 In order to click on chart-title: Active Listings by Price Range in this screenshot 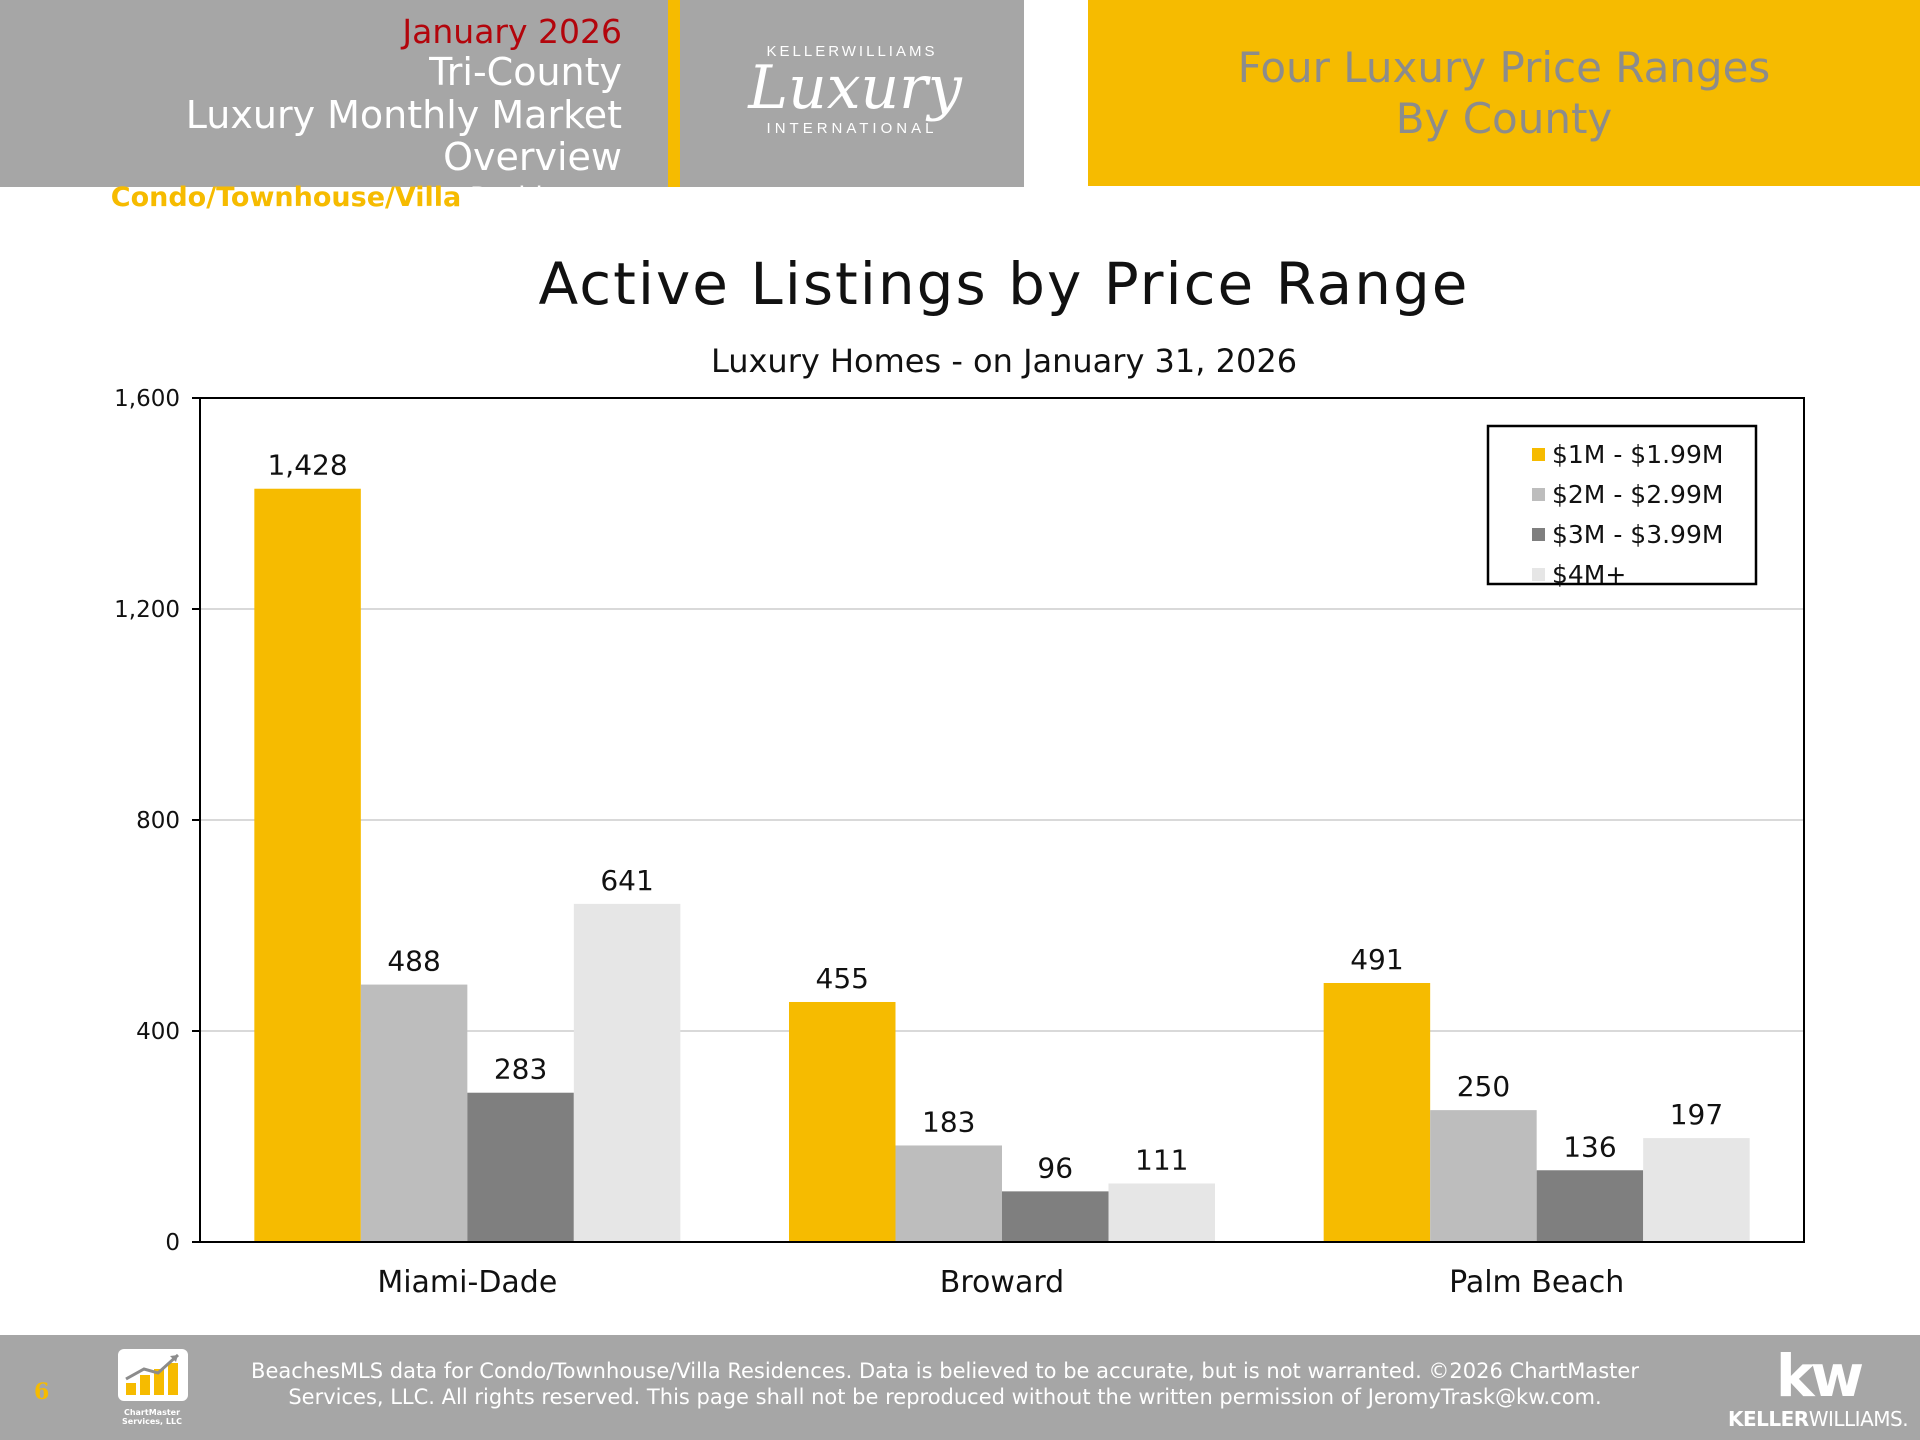, I will do `click(1004, 284)`.